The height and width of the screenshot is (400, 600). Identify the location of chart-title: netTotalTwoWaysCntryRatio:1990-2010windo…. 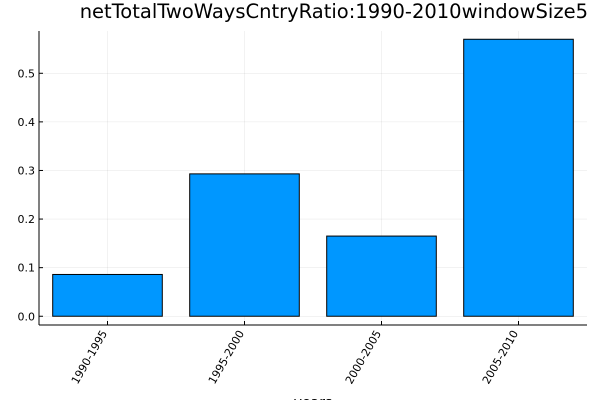
(333, 11).